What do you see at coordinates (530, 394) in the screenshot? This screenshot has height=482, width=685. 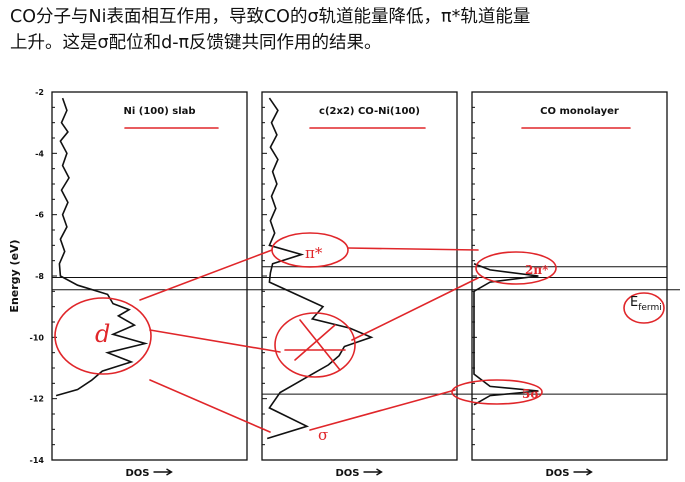 I see `five-sigma-label: 5σ` at bounding box center [530, 394].